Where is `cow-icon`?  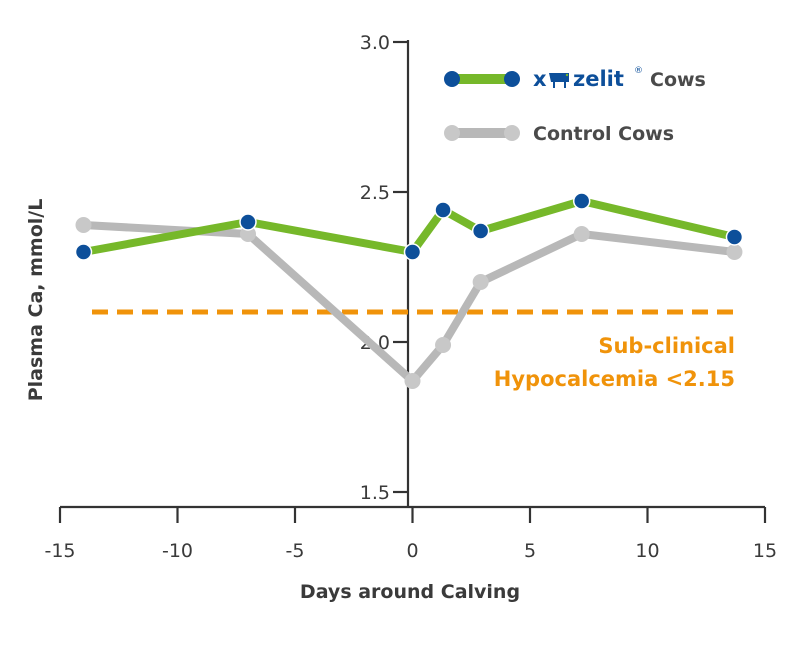
cow-icon is located at coordinates (559, 80).